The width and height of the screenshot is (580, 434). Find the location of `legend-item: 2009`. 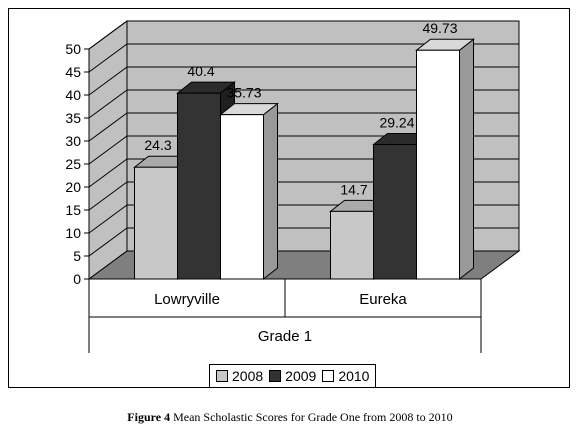

legend-item: 2009 is located at coordinates (292, 376).